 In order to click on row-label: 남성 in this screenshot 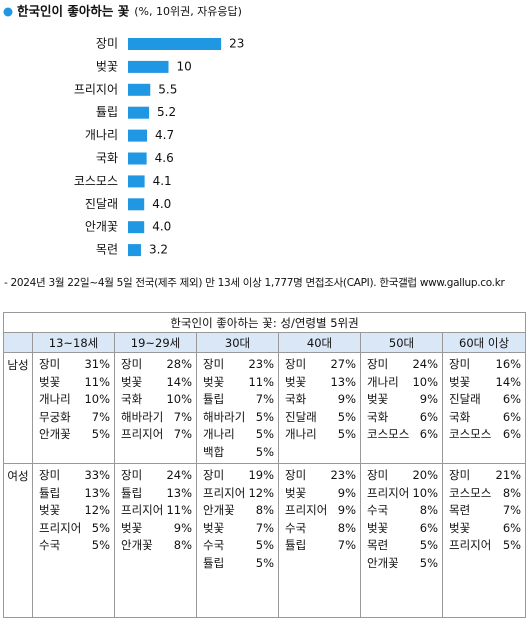, I will do `click(18, 408)`.